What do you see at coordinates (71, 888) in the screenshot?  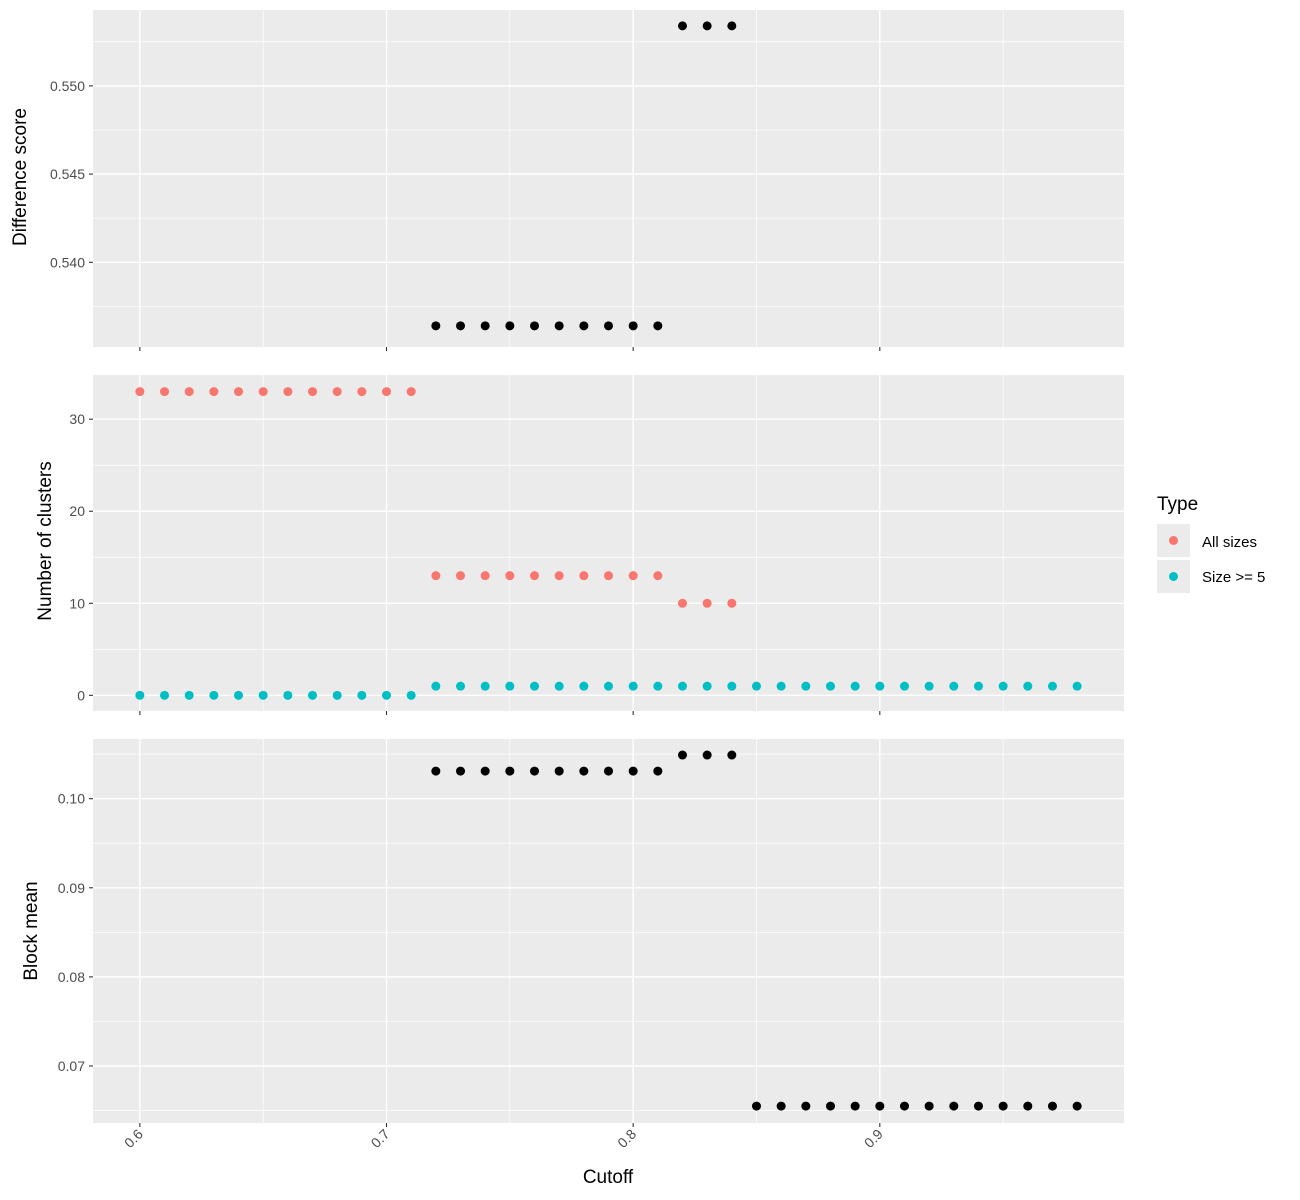 I see `y-tick-label: 0.09` at bounding box center [71, 888].